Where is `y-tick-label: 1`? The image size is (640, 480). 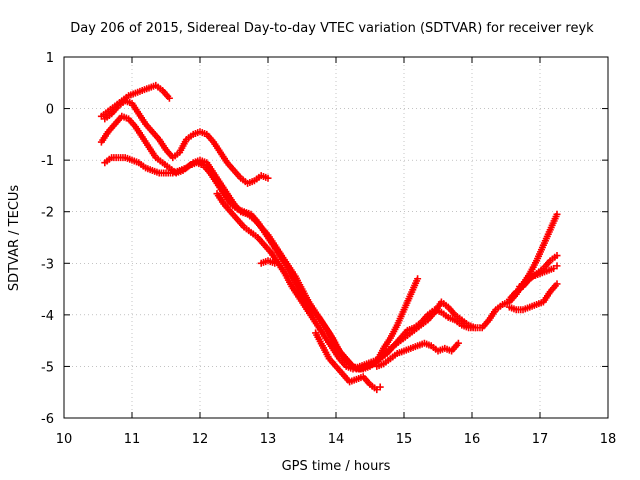 y-tick-label: 1 is located at coordinates (50, 58).